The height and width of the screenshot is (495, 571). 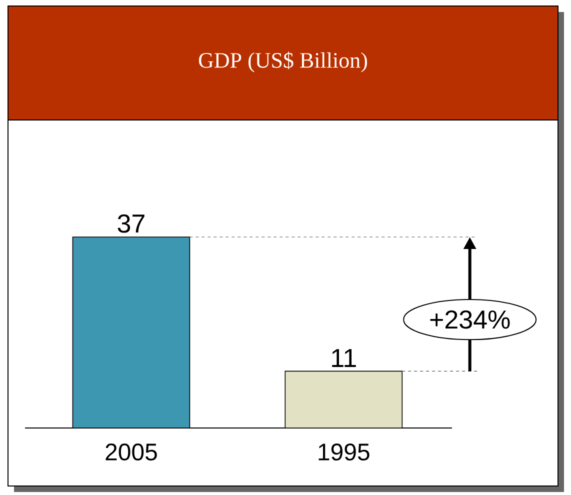 I want to click on x-tick-label: 2005, so click(x=131, y=452).